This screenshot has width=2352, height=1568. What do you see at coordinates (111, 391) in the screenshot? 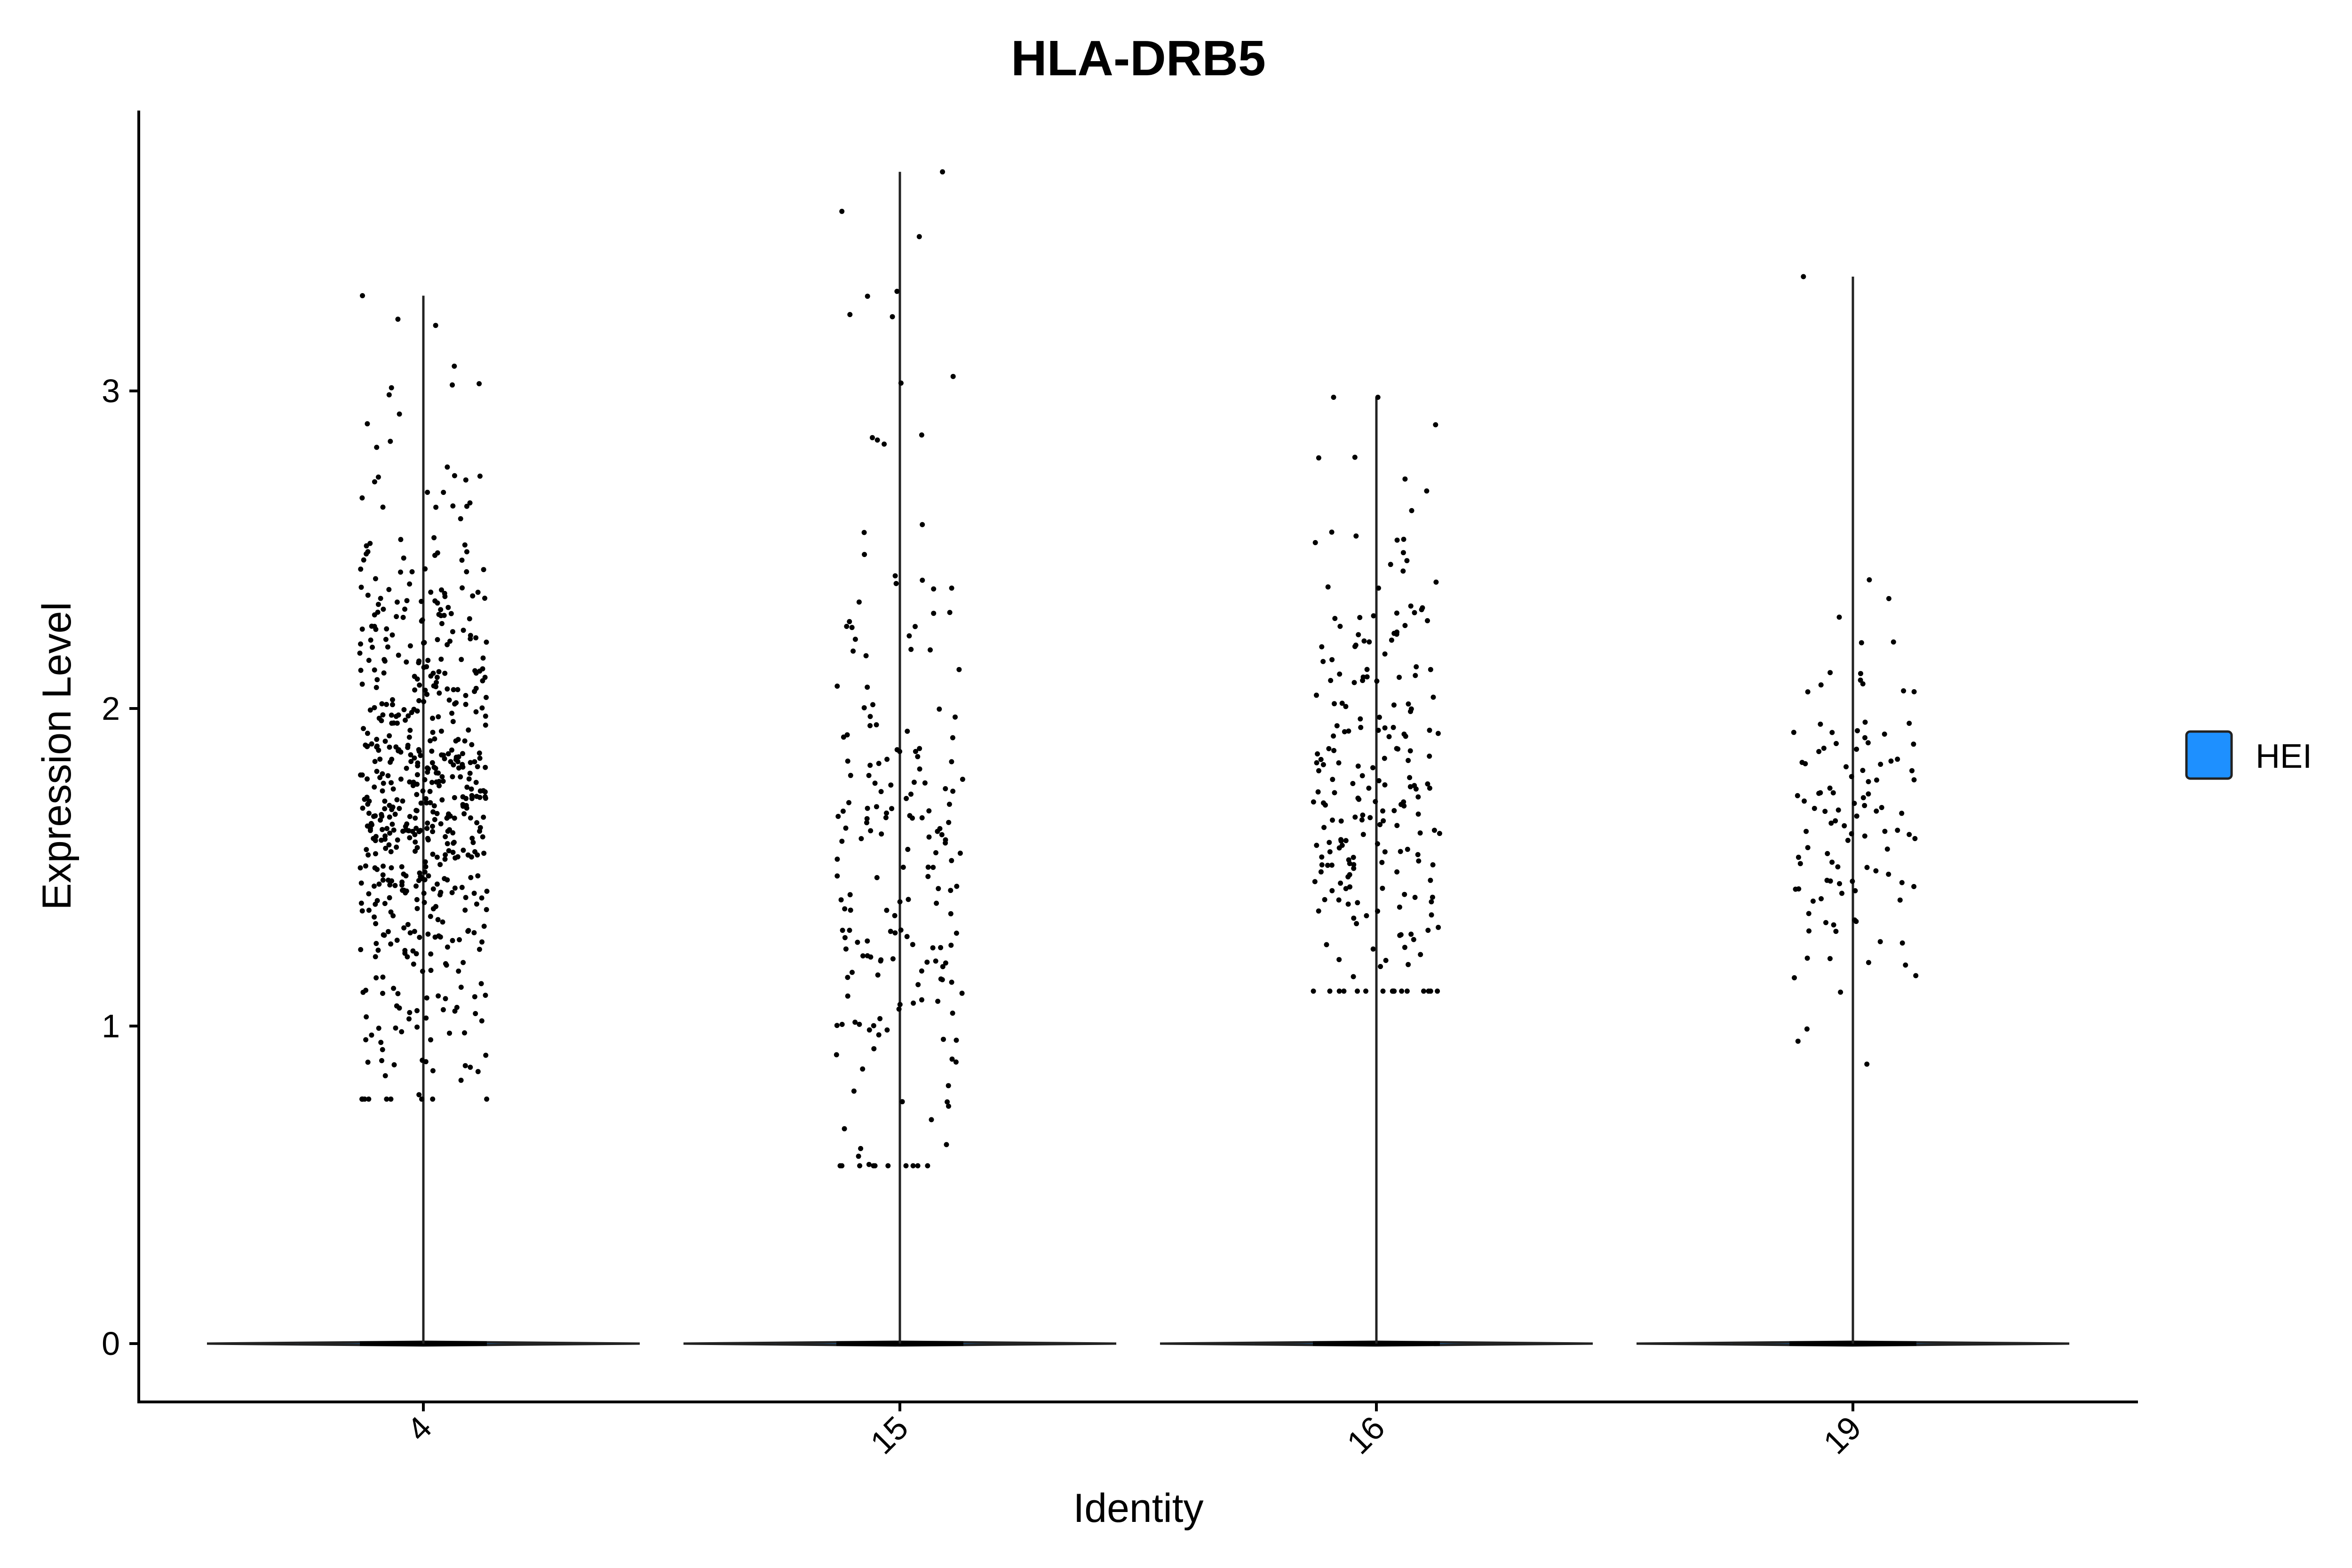
I see `y-tick-label: 3` at bounding box center [111, 391].